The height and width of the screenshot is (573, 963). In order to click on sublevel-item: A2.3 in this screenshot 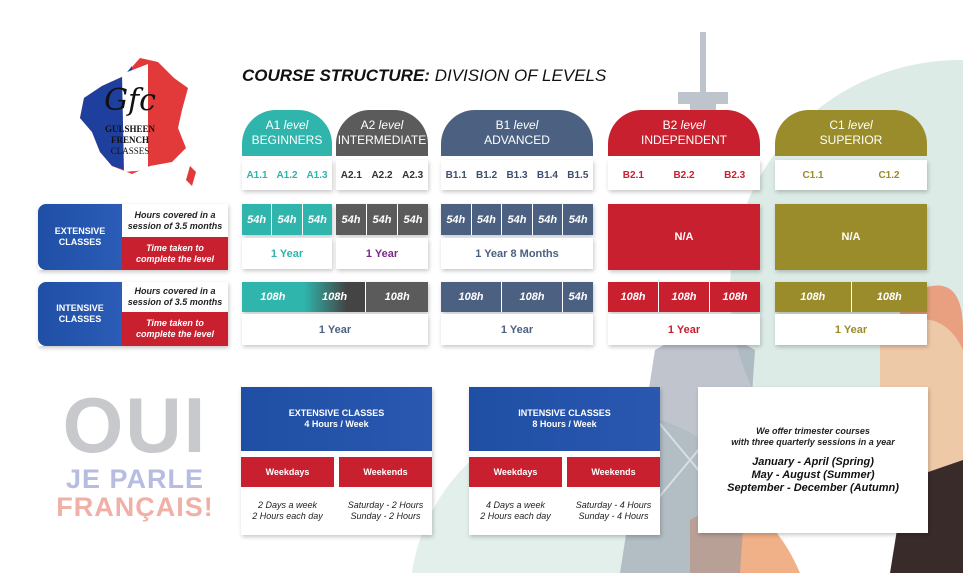, I will do `click(413, 175)`.